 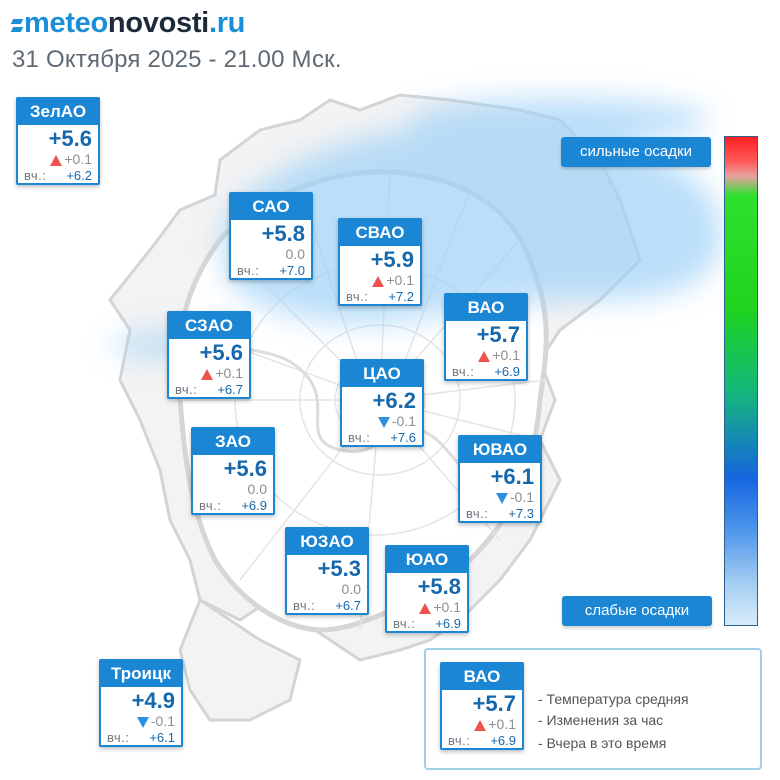 I want to click on temperature-value: +5.9, so click(x=392, y=259).